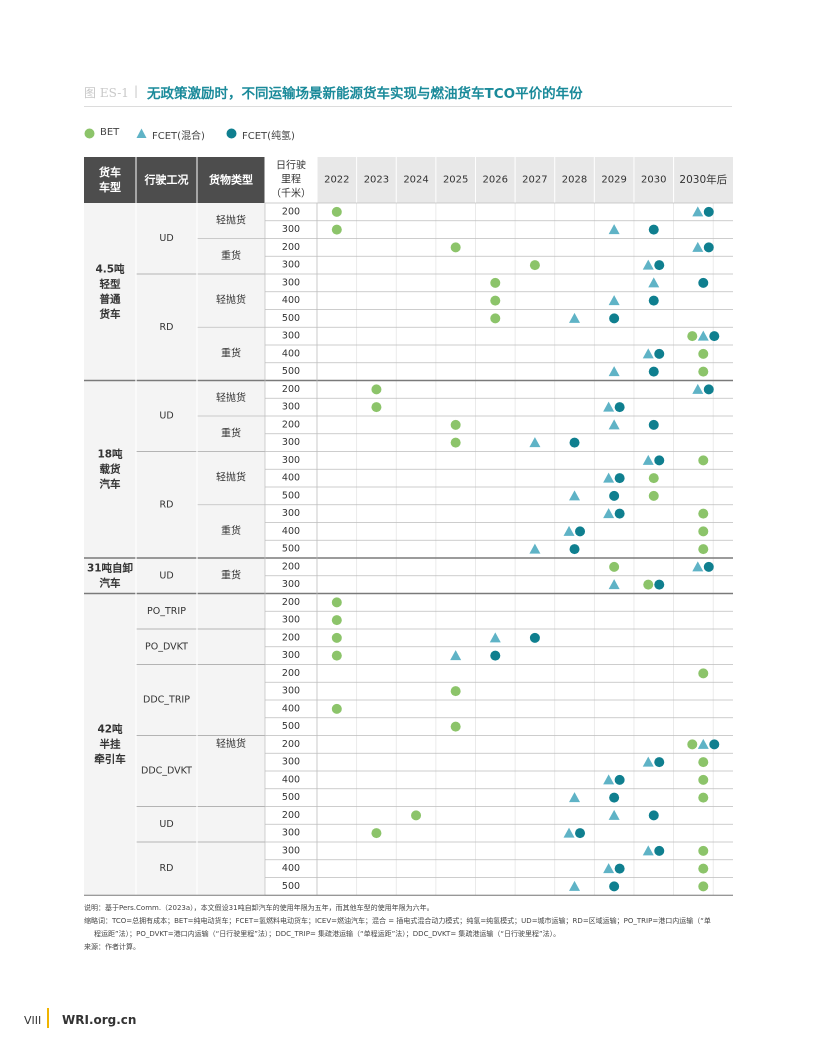  I want to click on year-column-label: 2026, so click(495, 180).